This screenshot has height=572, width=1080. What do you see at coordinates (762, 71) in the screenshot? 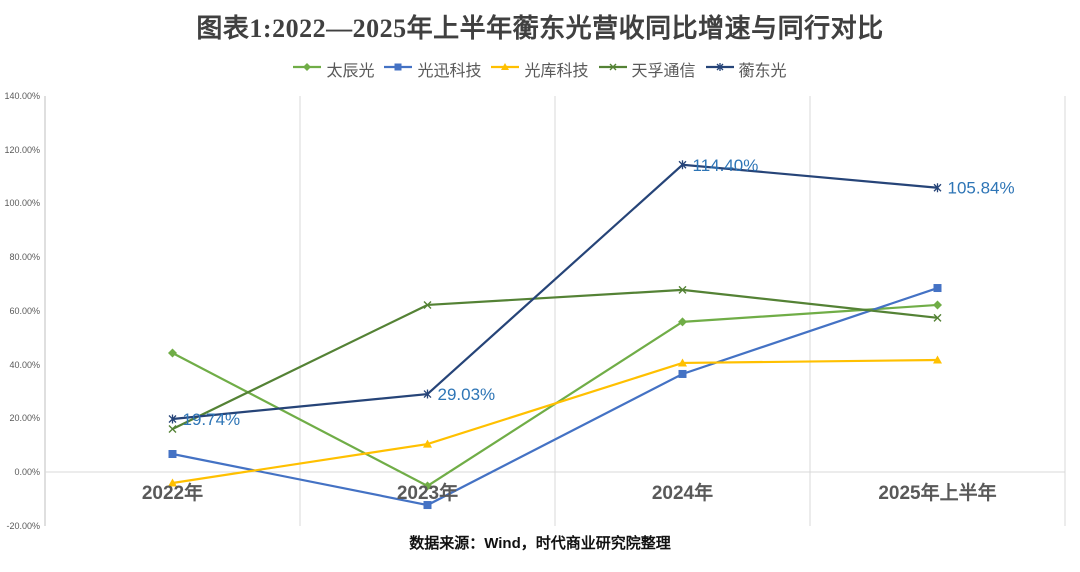
I see `legend-label: 蘅东光` at bounding box center [762, 71].